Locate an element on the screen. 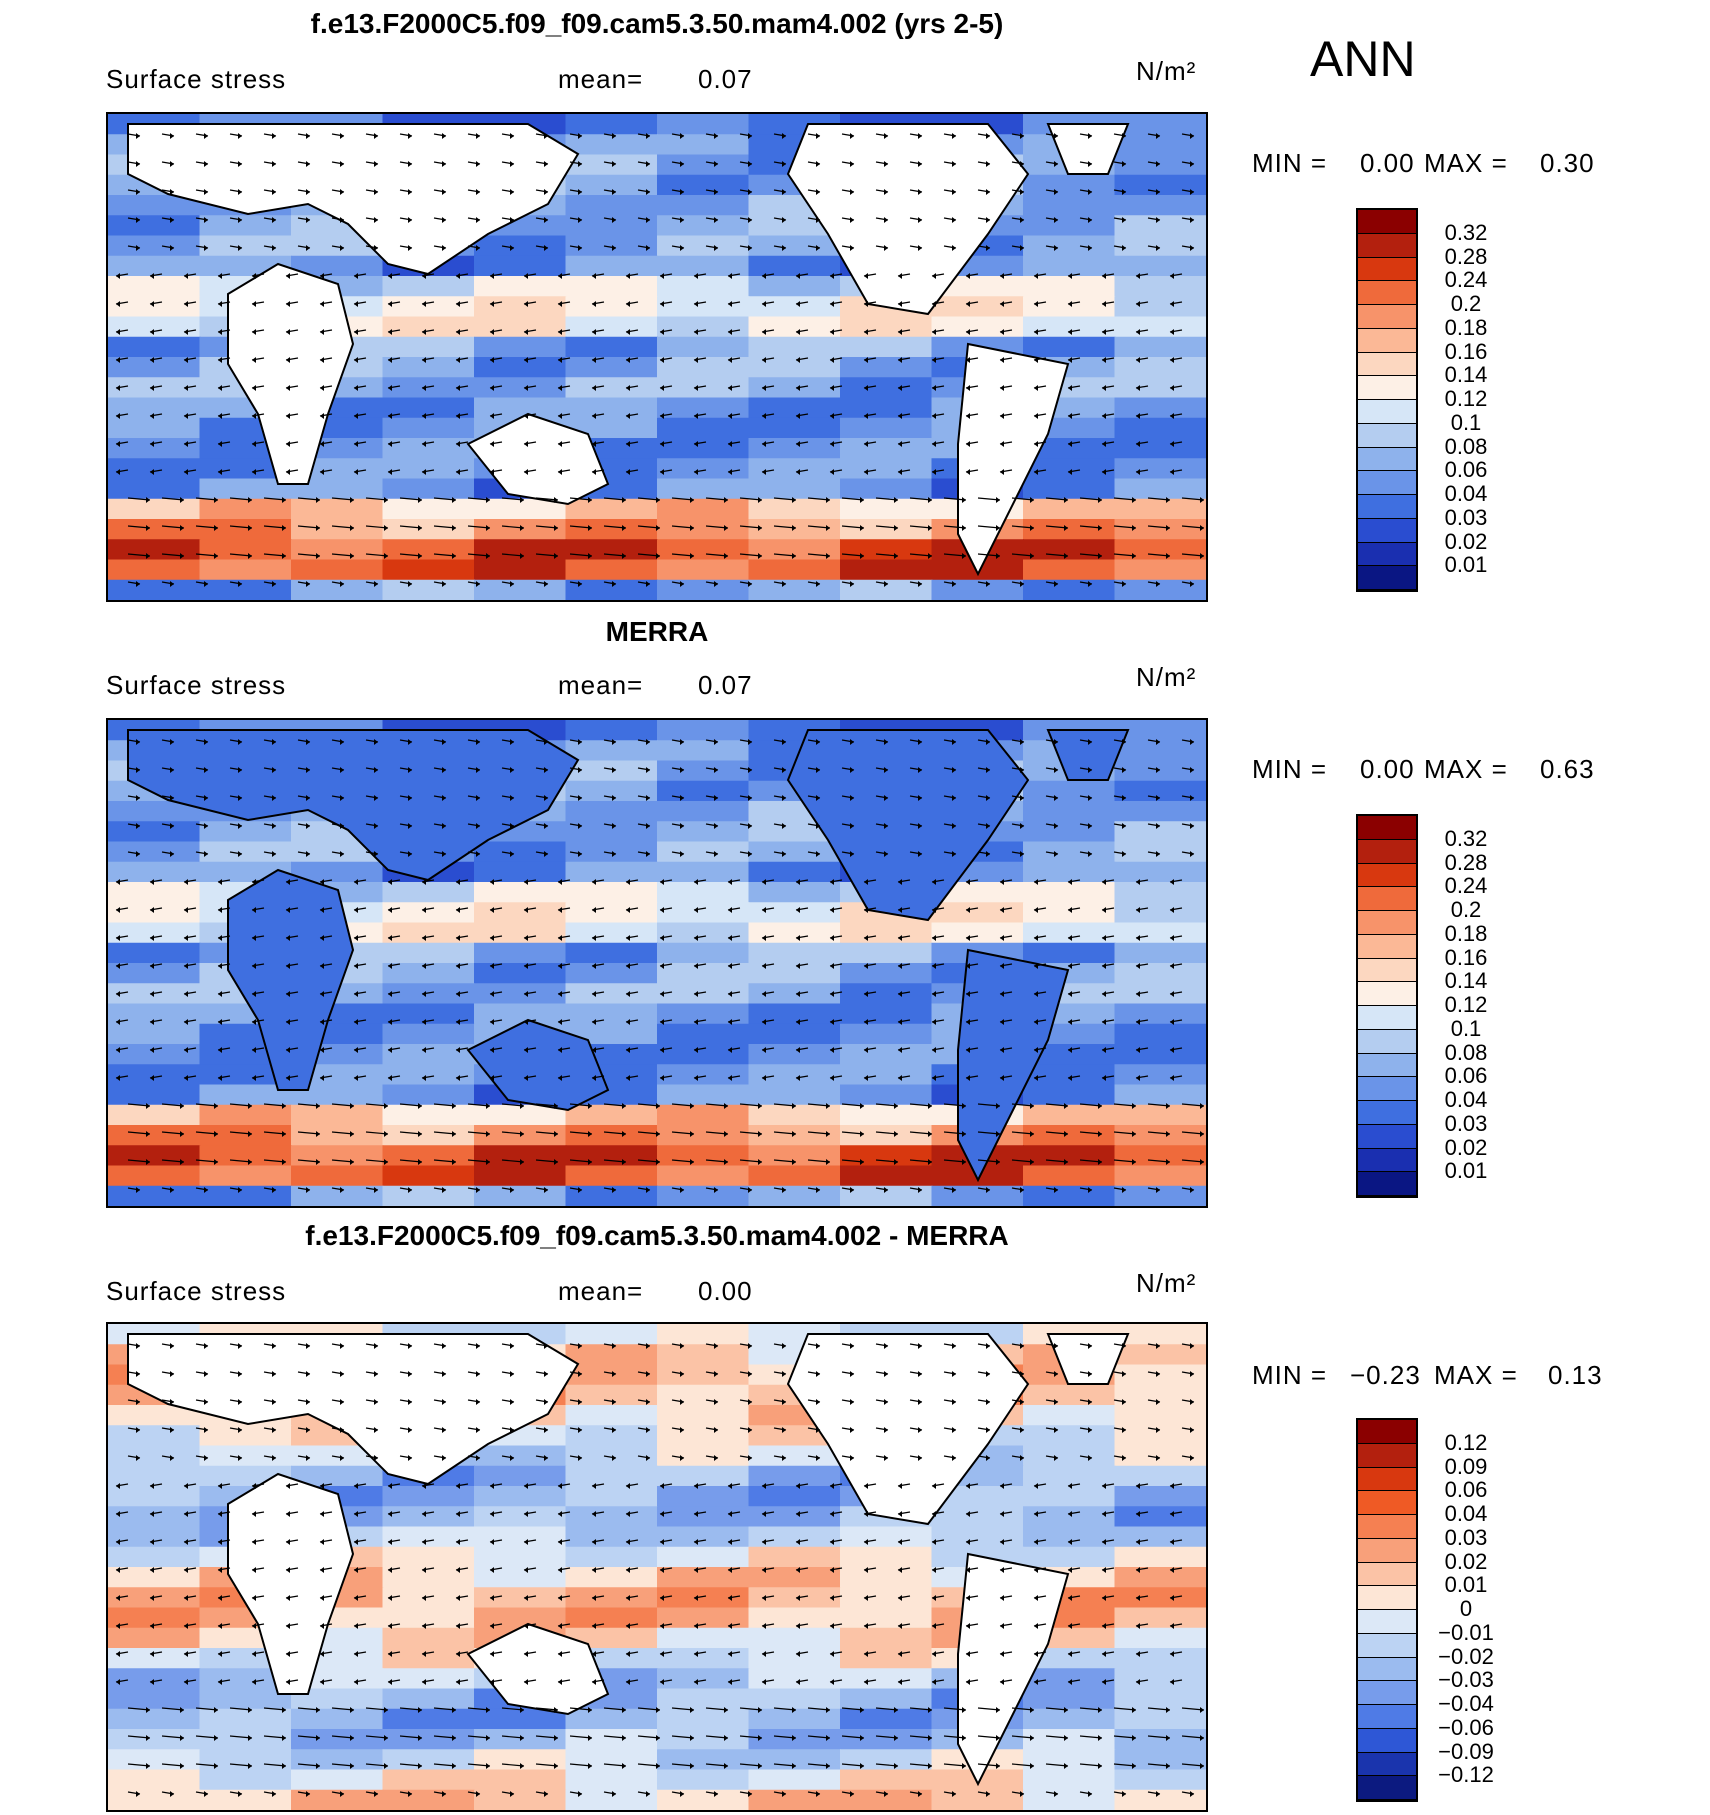 The width and height of the screenshot is (1710, 1815). colorbar-tick-label: 0.28 is located at coordinates (1466, 862).